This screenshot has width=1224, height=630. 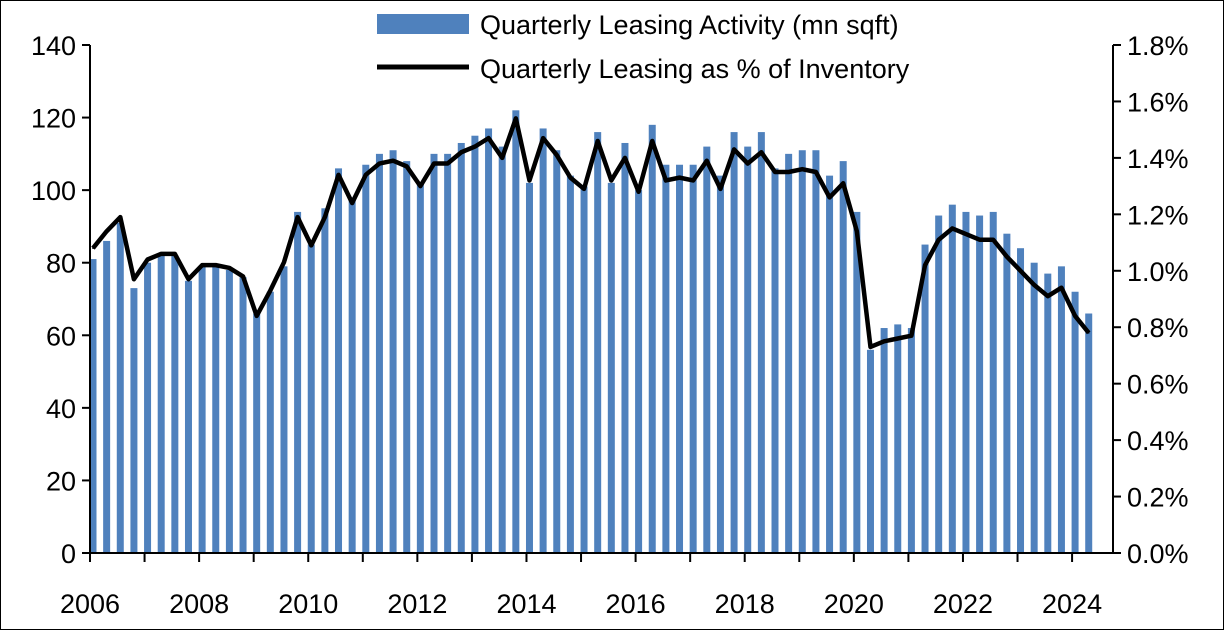 I want to click on left-tick-label: 140, so click(x=53, y=46).